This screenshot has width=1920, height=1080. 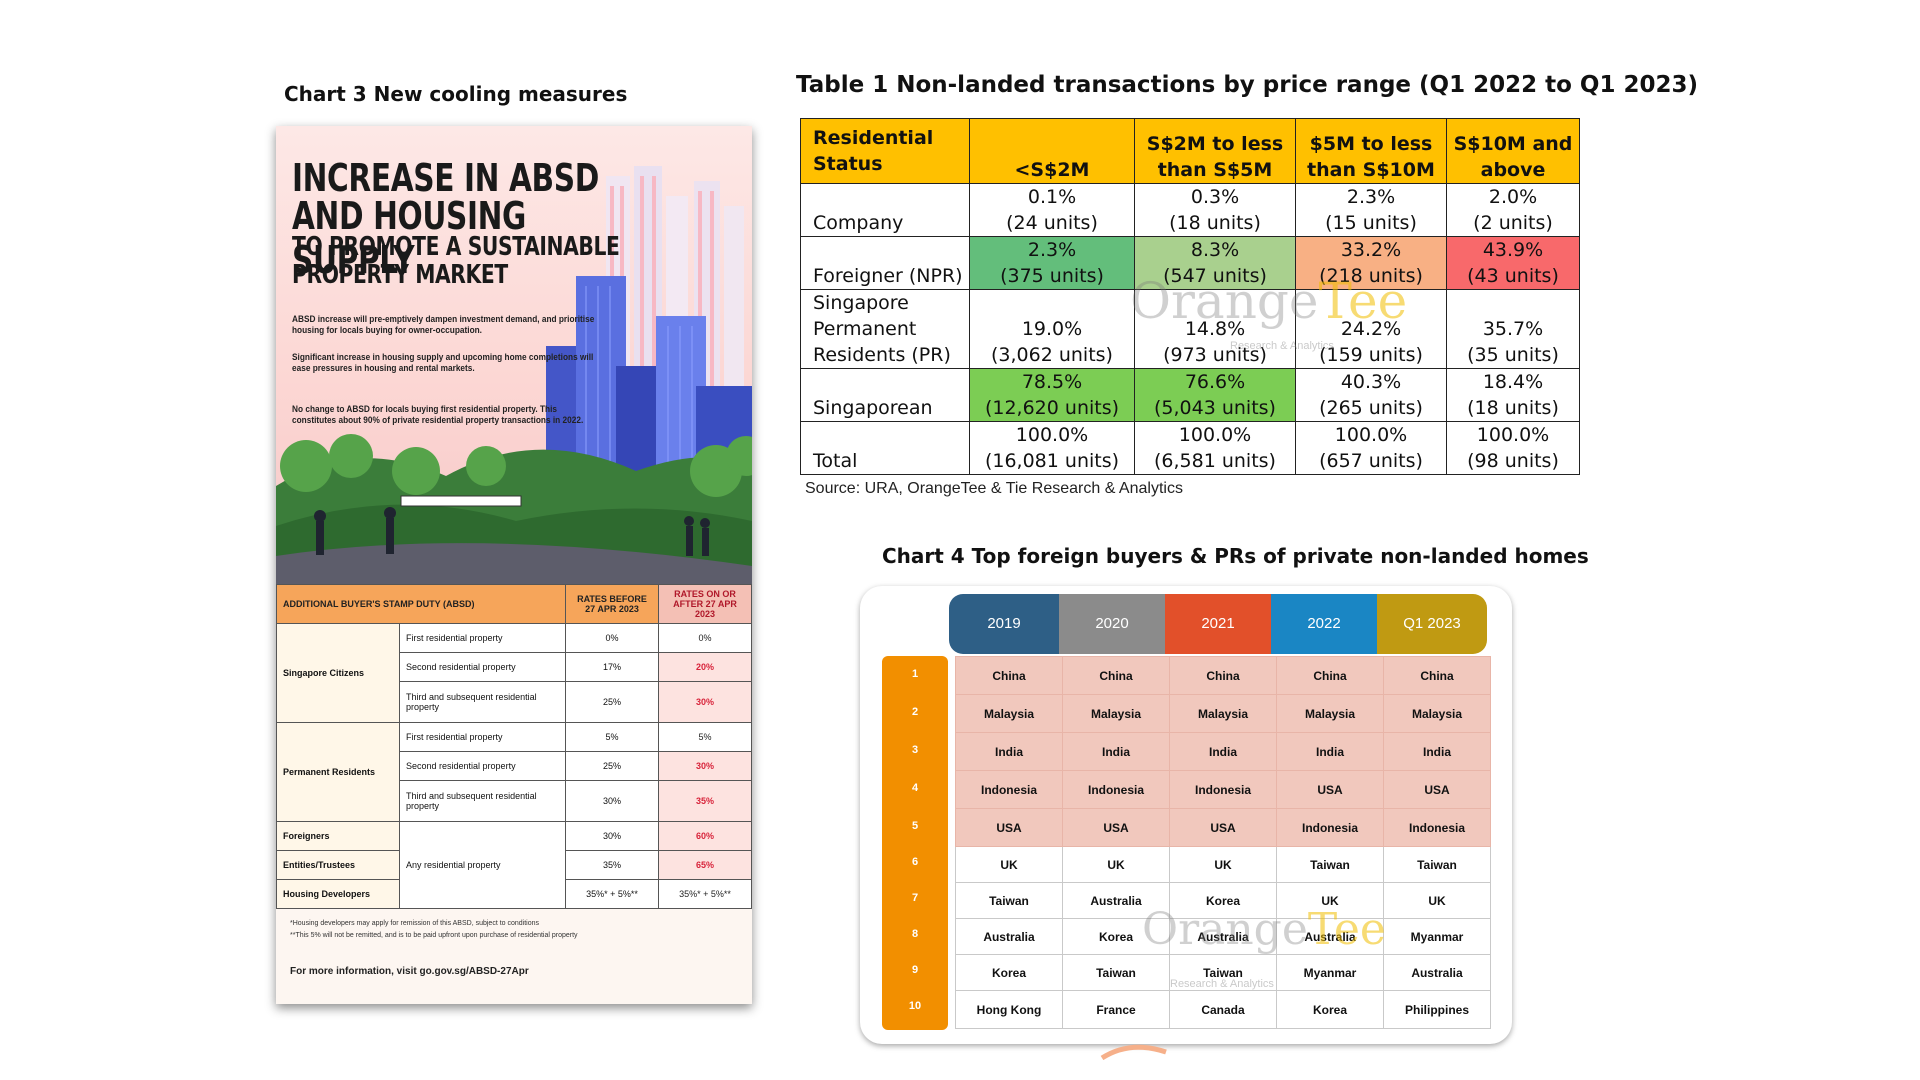 I want to click on poster-subheadline-1: TO PROMOTE A SUSTAINABLE, so click(x=456, y=247).